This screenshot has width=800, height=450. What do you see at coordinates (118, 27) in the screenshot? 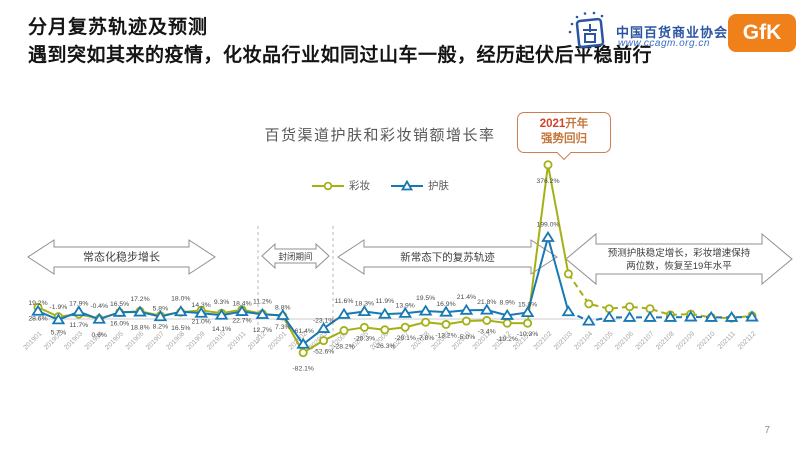
I see `page-title: 分月复苏轨迹及预测` at bounding box center [118, 27].